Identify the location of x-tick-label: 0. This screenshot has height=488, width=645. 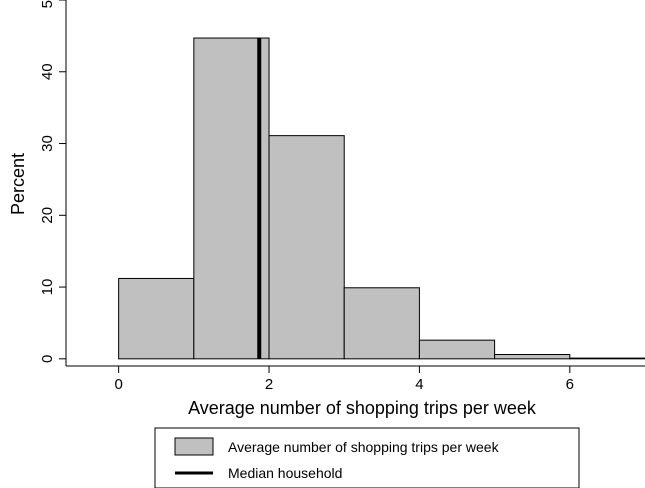
(118, 384).